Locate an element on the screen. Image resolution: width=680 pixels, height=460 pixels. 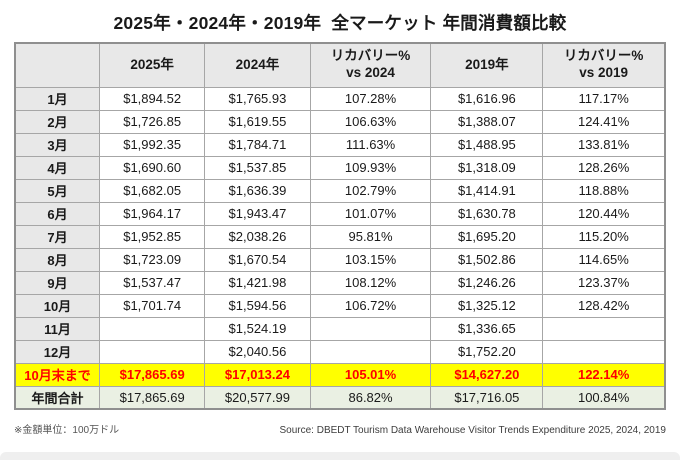
row-label: 4月 is located at coordinates (57, 167).